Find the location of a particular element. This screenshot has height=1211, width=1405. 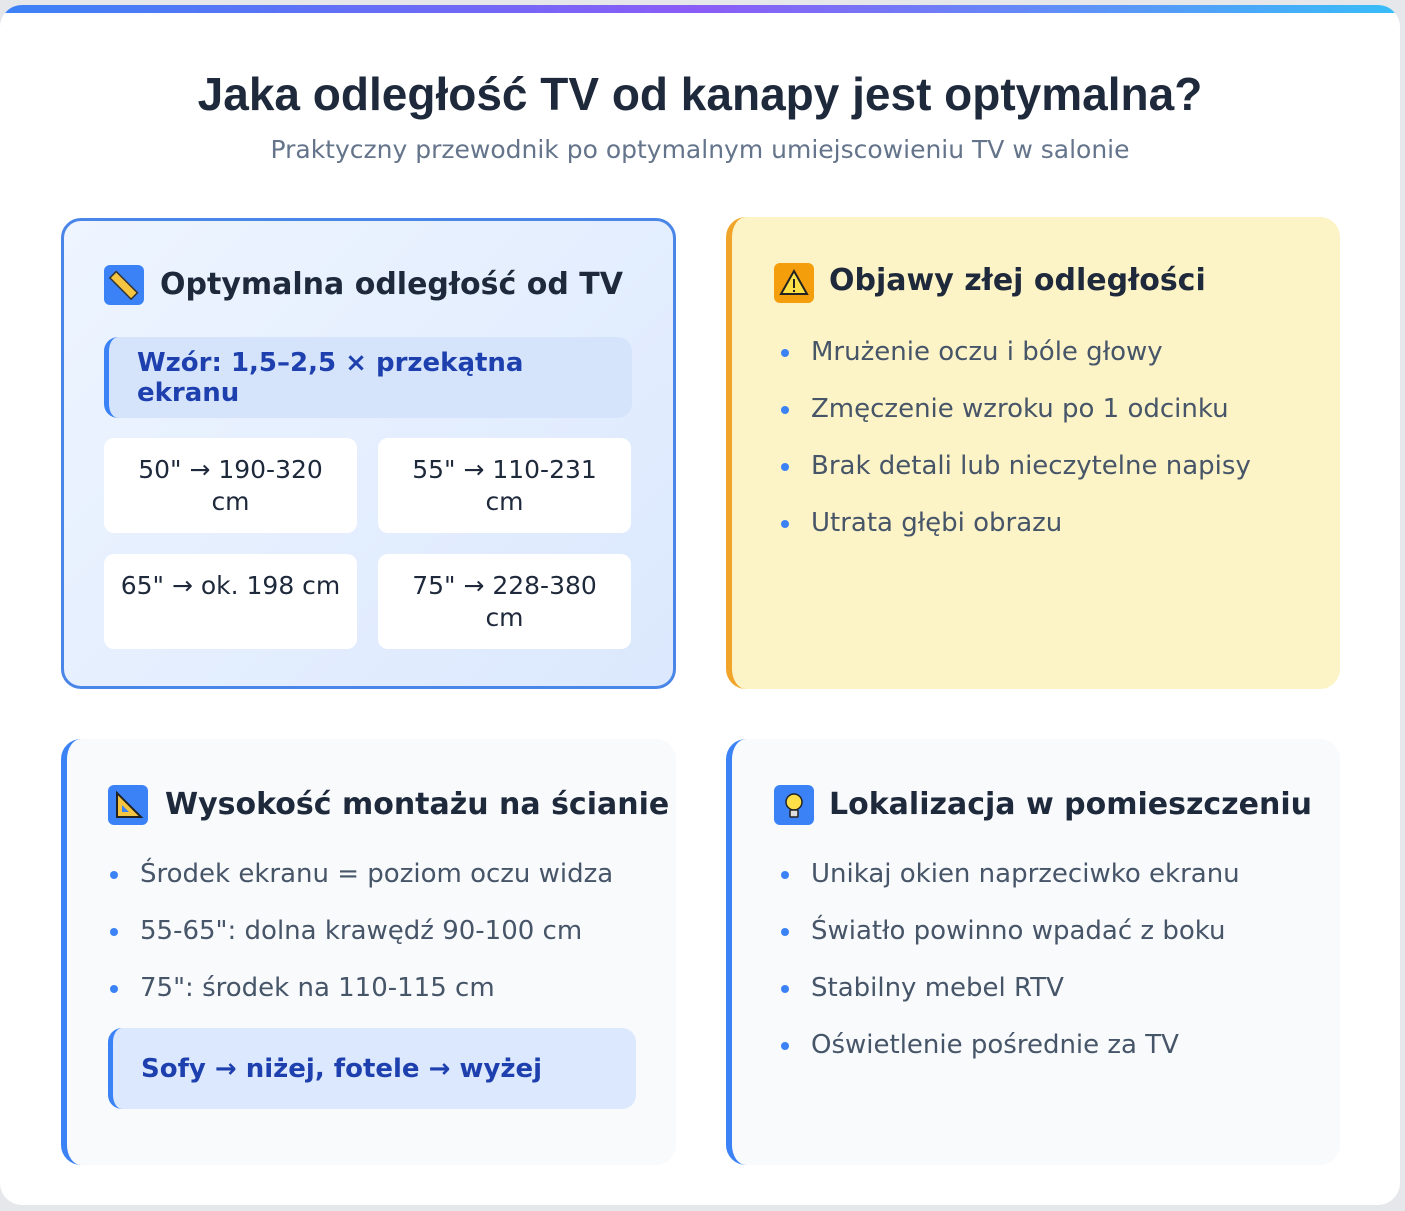

list-item: 55-65": dolna krawędź 90-100 cm is located at coordinates (361, 944).